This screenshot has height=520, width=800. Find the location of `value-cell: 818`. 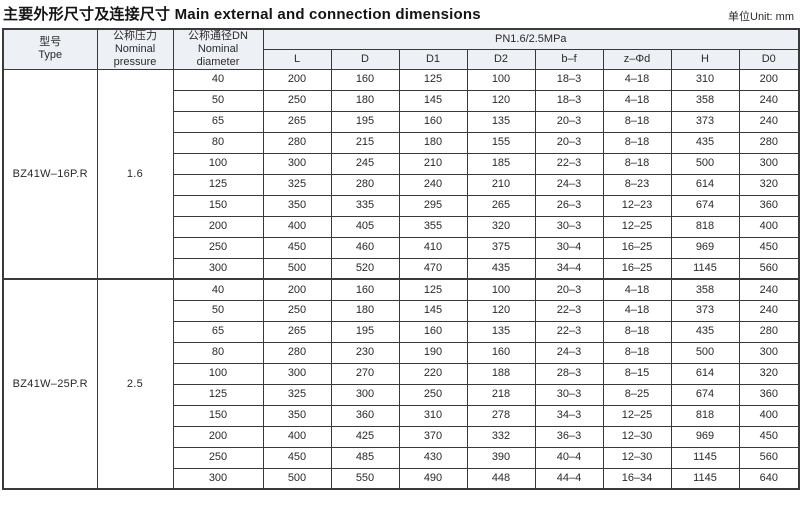

value-cell: 818 is located at coordinates (705, 226).